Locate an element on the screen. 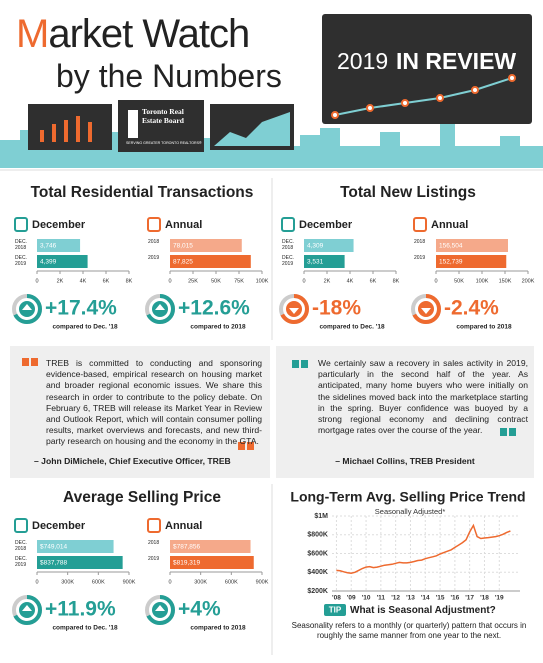 The width and height of the screenshot is (543, 663). skyline is located at coordinates (271, 144).